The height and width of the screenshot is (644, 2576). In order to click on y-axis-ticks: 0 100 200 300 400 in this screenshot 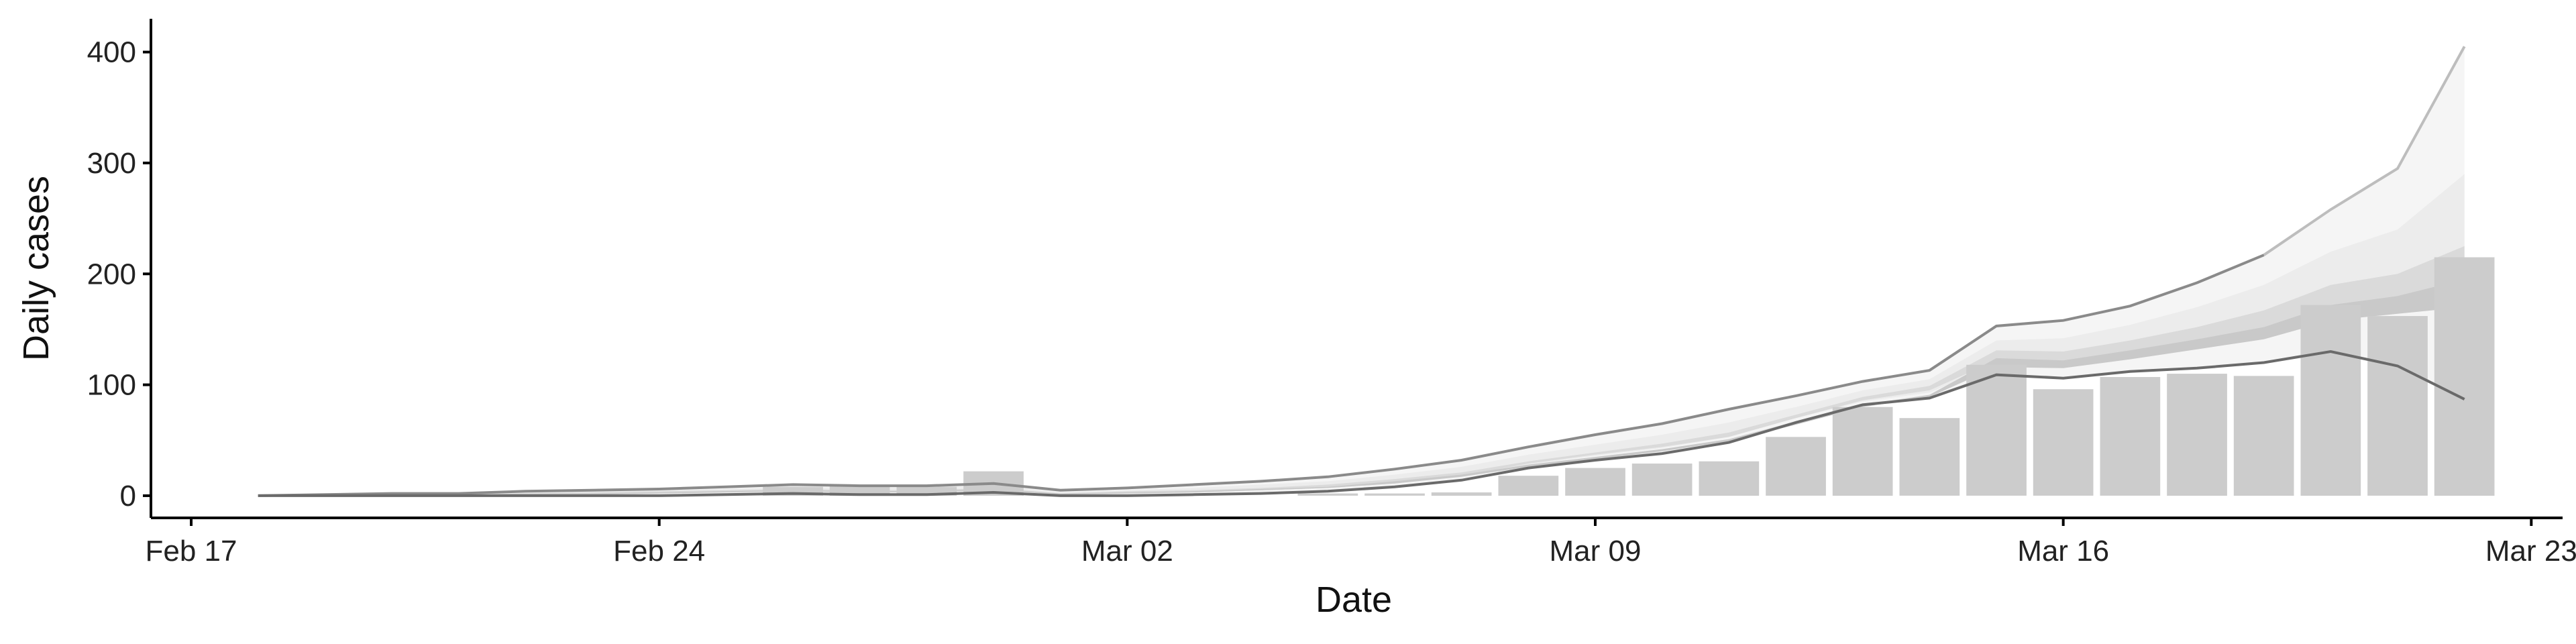, I will do `click(119, 274)`.